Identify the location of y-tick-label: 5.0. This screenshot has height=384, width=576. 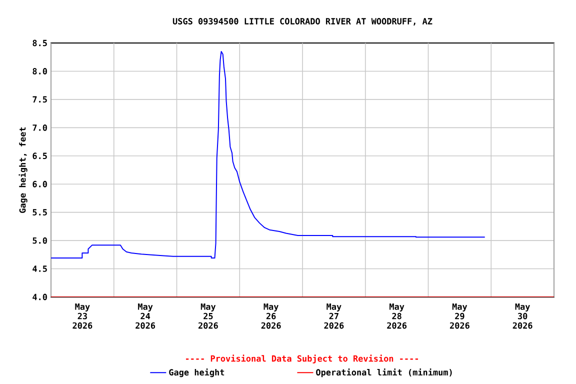
(39, 240).